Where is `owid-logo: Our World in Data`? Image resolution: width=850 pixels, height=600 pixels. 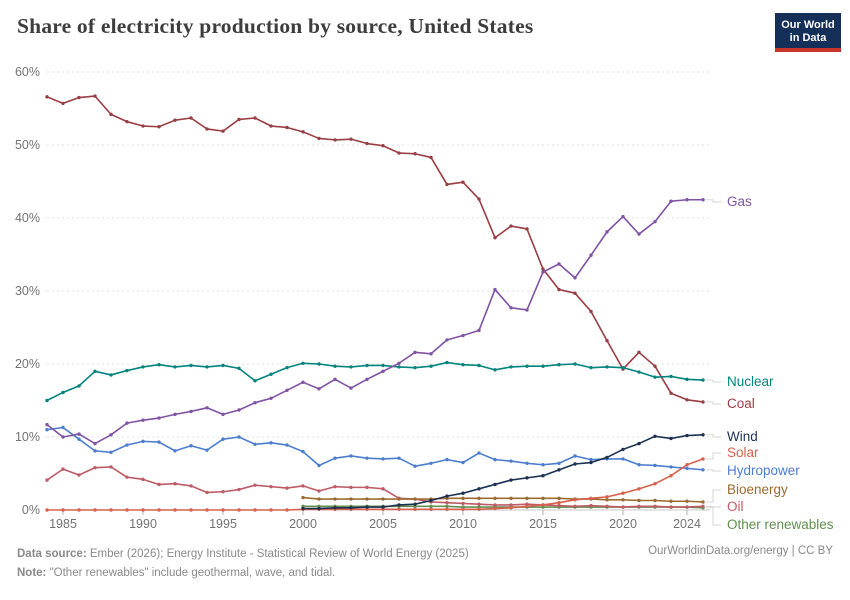 owid-logo: Our World in Data is located at coordinates (808, 32).